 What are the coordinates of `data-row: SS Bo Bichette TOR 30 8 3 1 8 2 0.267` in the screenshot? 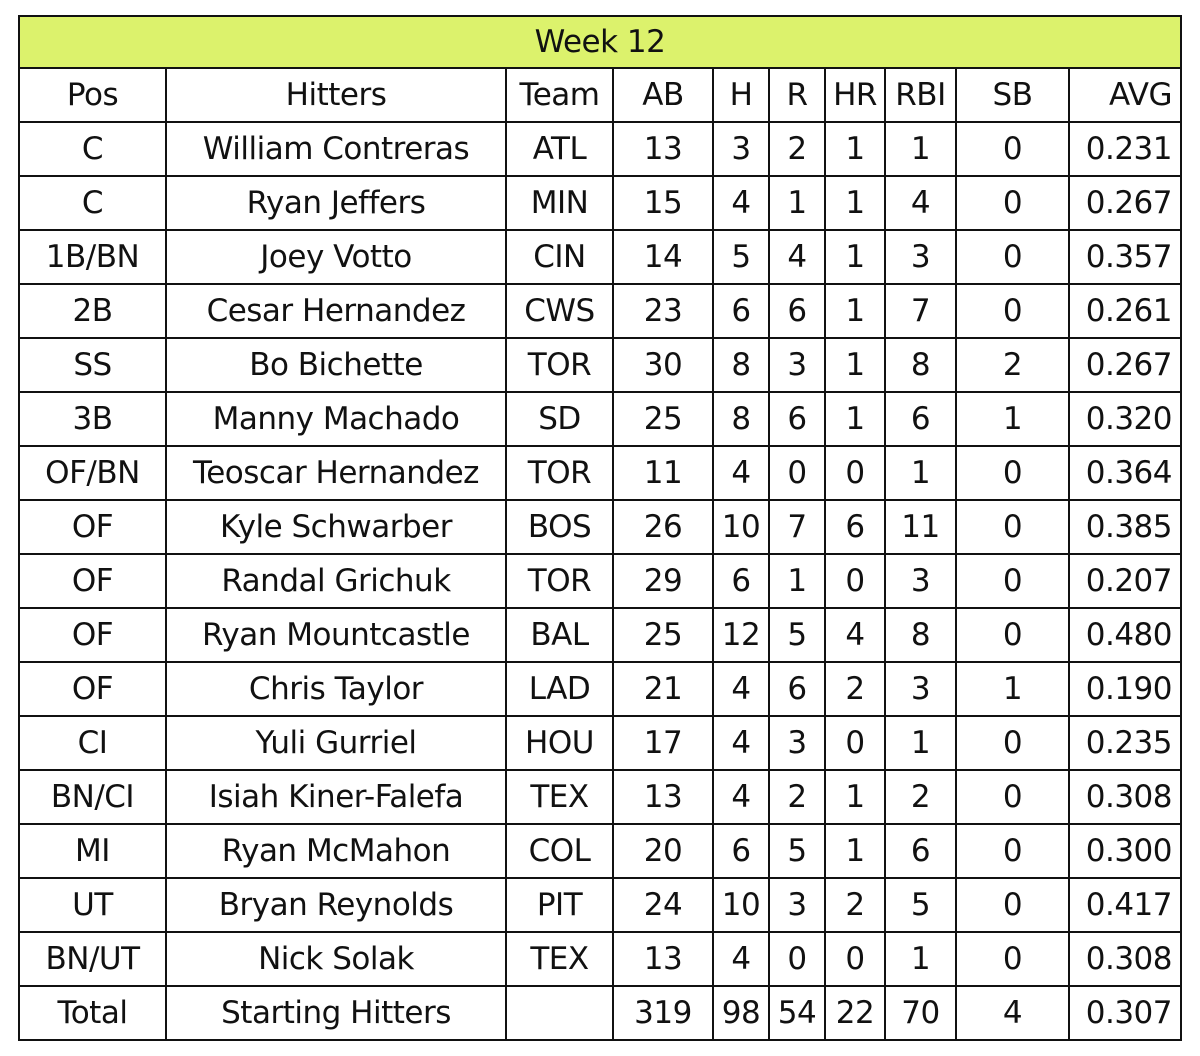 It's located at (600, 365).